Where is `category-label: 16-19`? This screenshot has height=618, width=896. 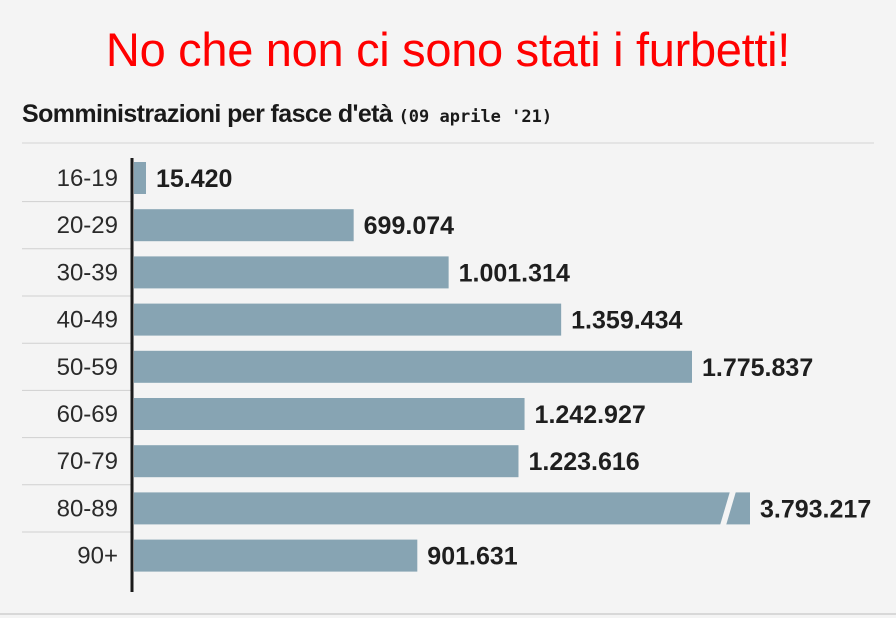 category-label: 16-19 is located at coordinates (87, 178).